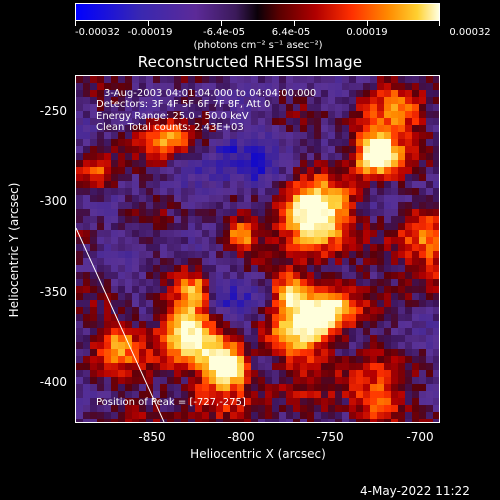 This screenshot has height=500, width=500. Describe the element at coordinates (53, 292) in the screenshot. I see `y-tick-label: -350` at that location.